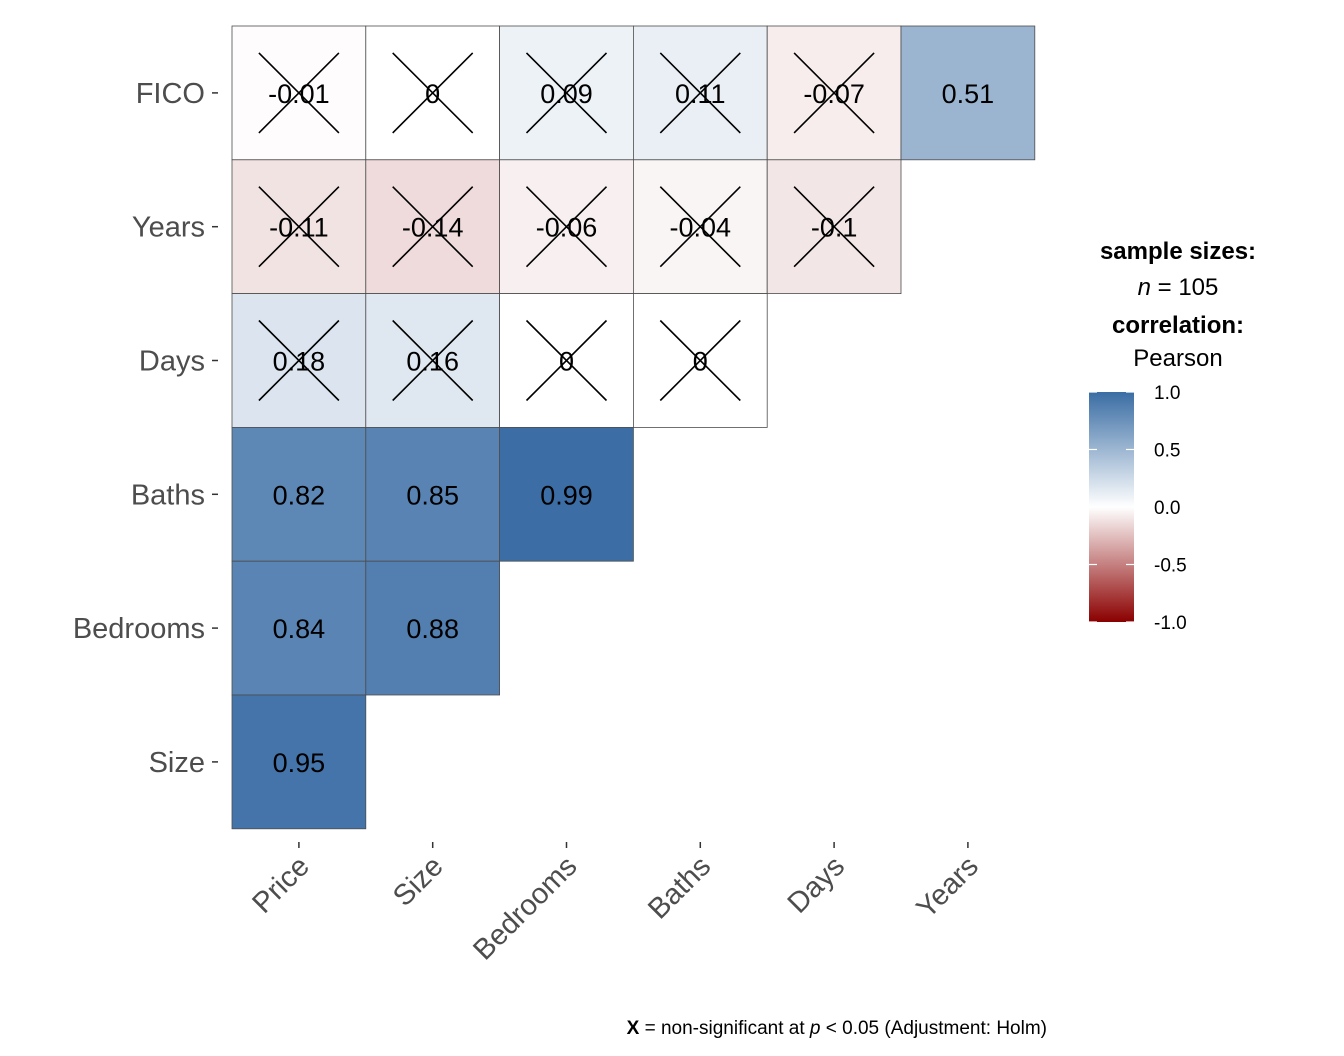 This screenshot has height=1056, width=1344. I want to click on cell-years-price-nonsig-mark, so click(299, 227).